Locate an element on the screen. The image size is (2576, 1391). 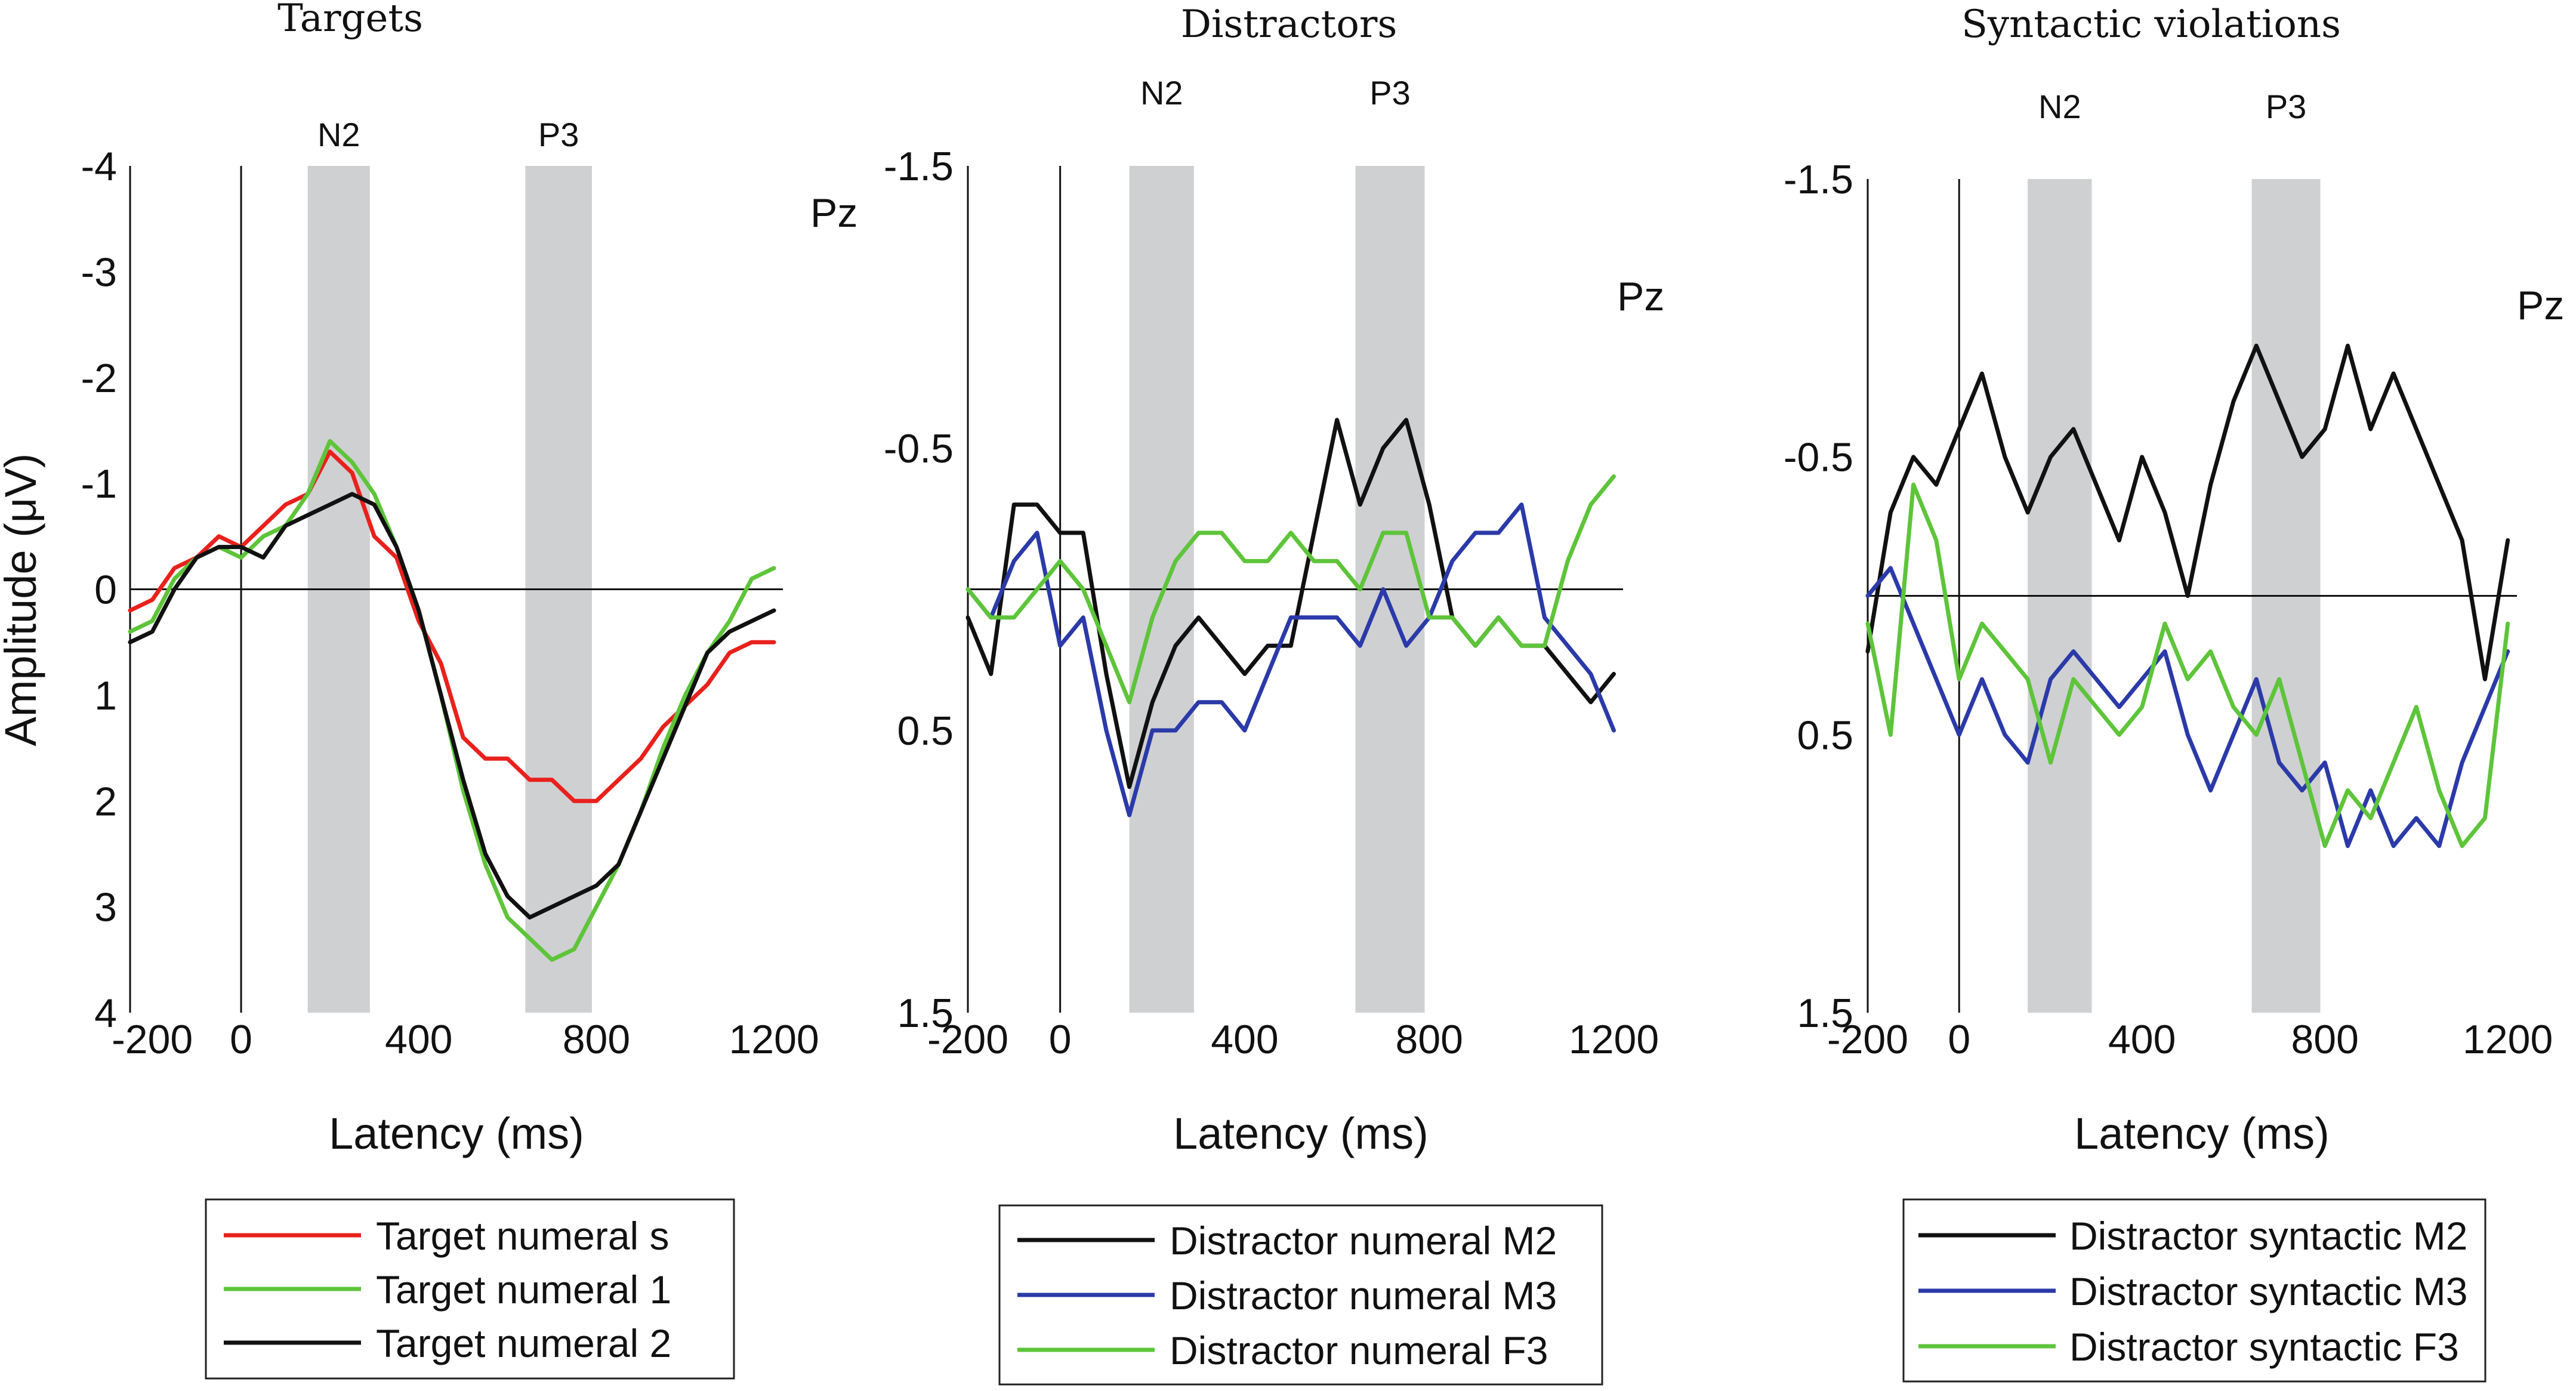
legend-entry: Distractor syntactic M2 is located at coordinates (2268, 1236).